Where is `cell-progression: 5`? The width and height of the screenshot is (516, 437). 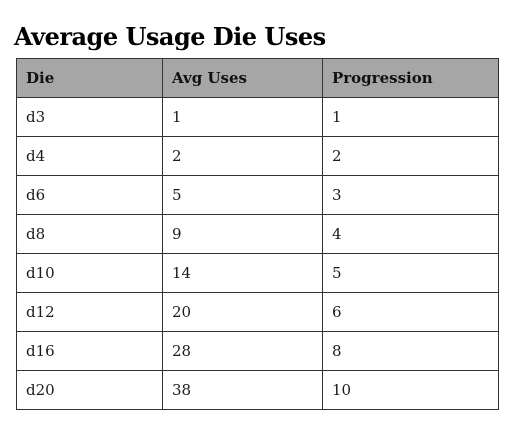
cell-progression: 5 is located at coordinates (410, 273).